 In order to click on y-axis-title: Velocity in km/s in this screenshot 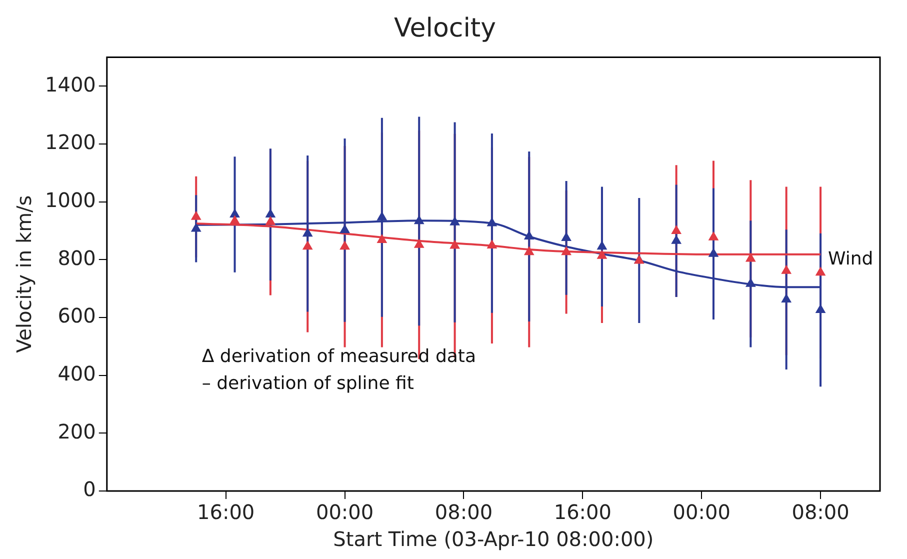, I will do `click(24, 274)`.